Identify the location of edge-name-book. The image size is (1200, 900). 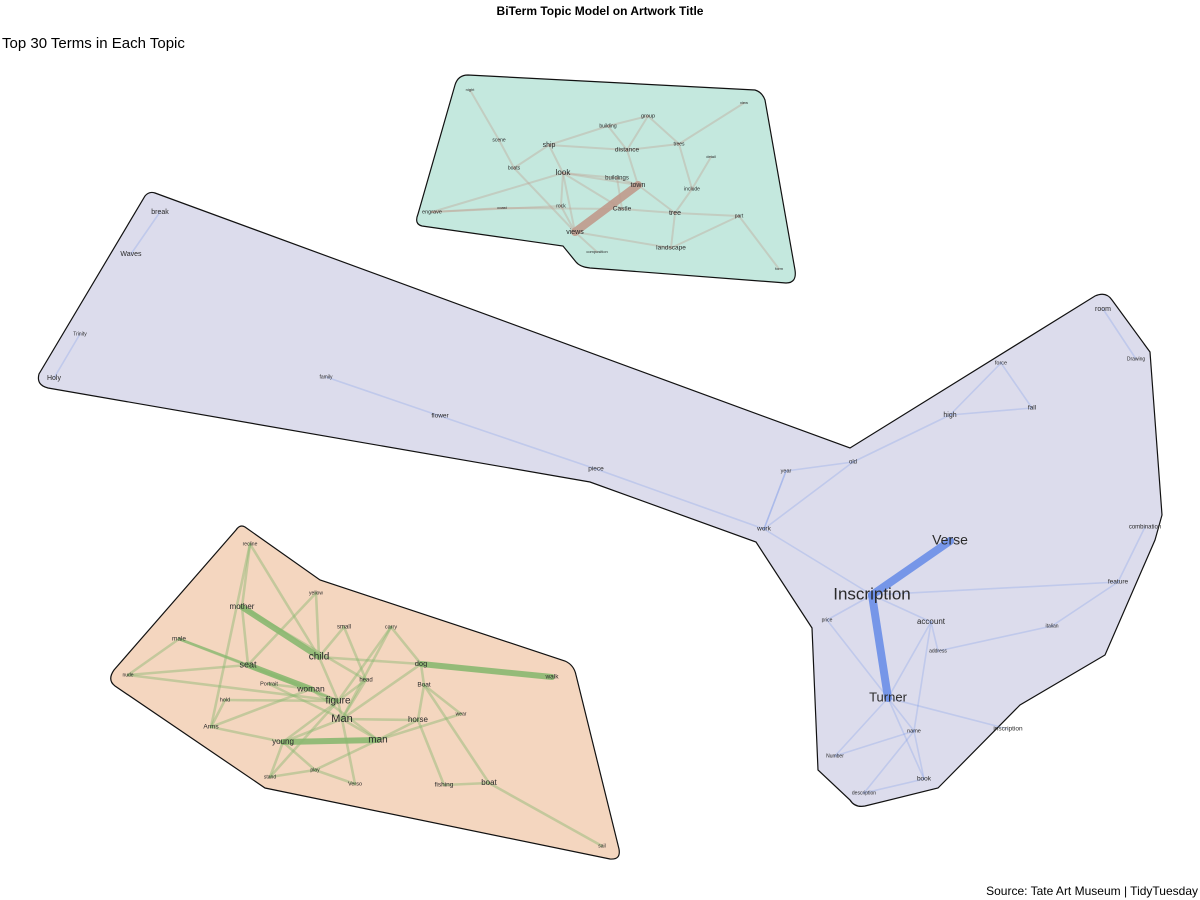
(919, 755).